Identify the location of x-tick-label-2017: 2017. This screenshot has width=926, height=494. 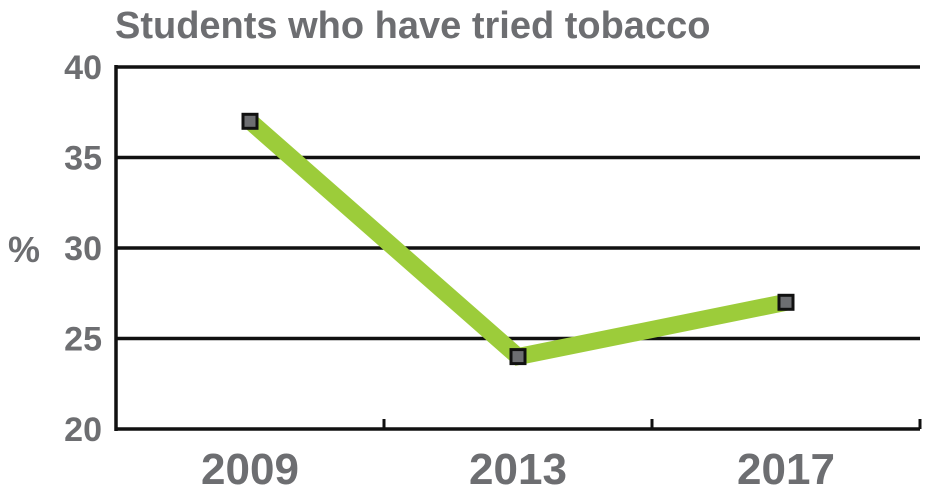
(786, 469).